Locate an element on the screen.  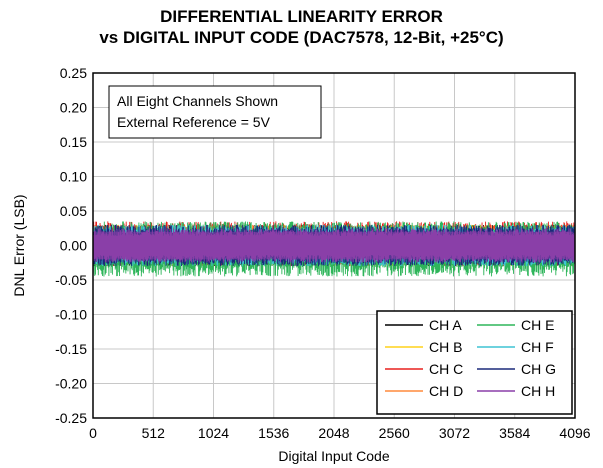
chart-title: DIFFERENTIAL LINEARITY ERROR is located at coordinates (301, 16).